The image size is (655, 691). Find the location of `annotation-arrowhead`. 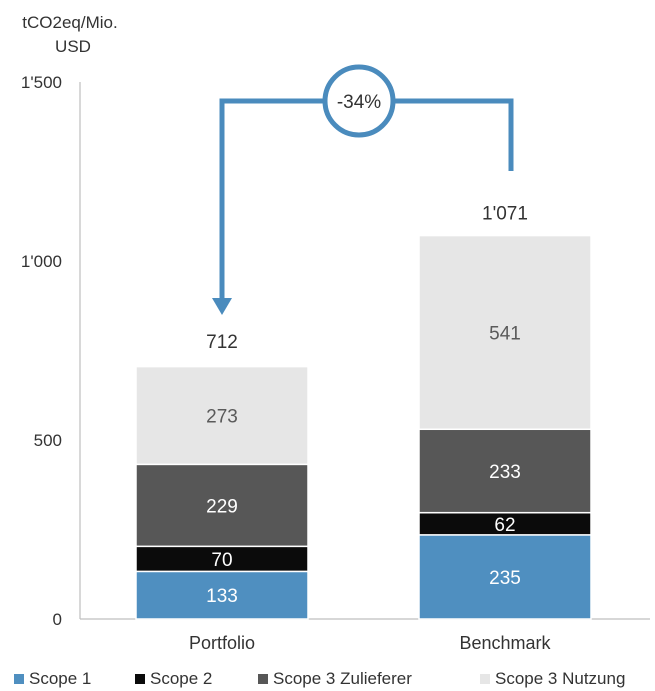

annotation-arrowhead is located at coordinates (222, 306).